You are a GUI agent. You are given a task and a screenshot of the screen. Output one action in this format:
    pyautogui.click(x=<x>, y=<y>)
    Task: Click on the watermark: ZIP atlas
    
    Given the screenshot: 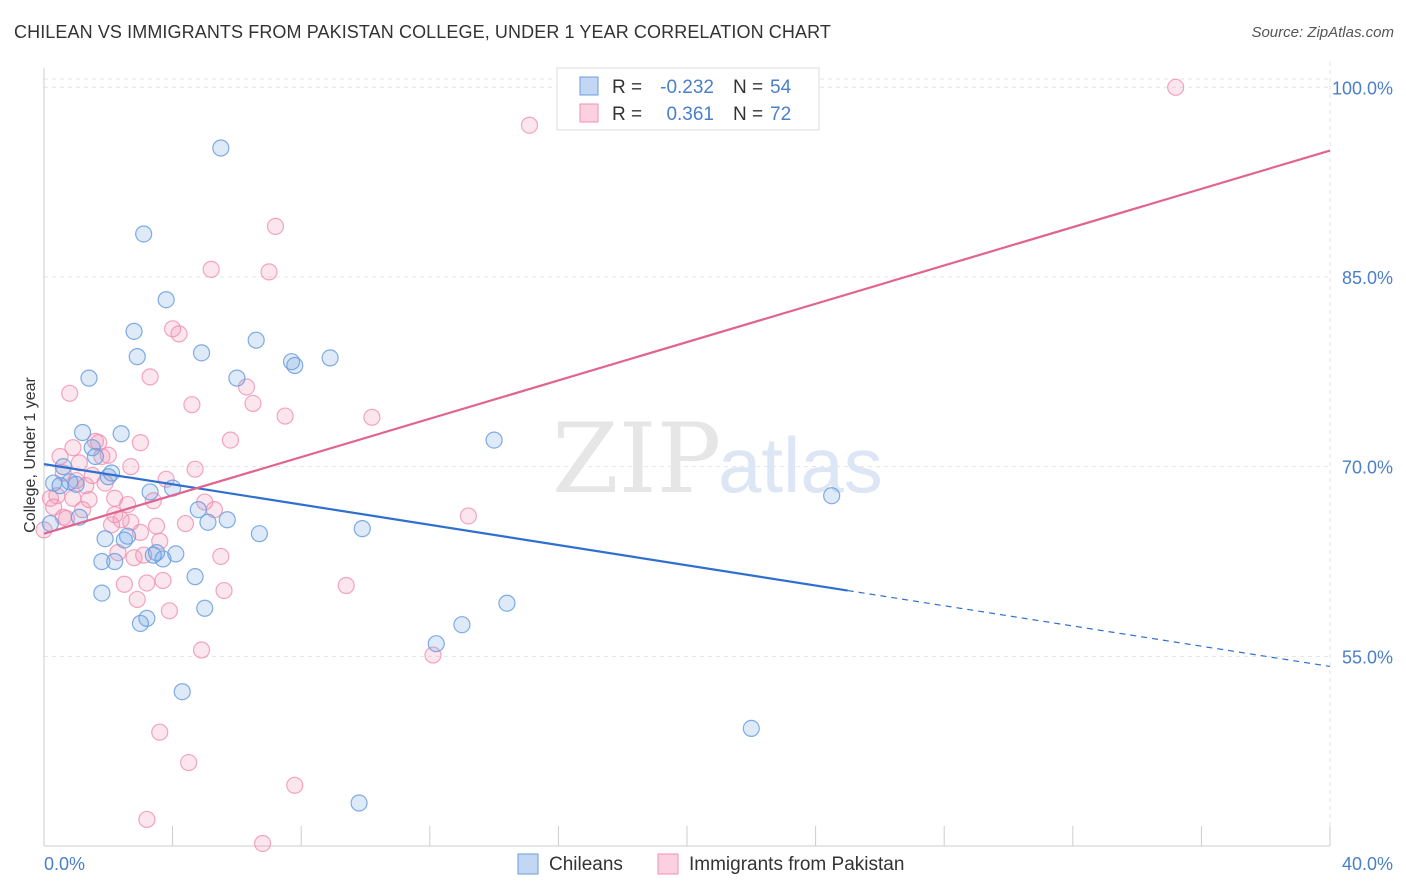 What is the action you would take?
    pyautogui.click(x=717, y=459)
    